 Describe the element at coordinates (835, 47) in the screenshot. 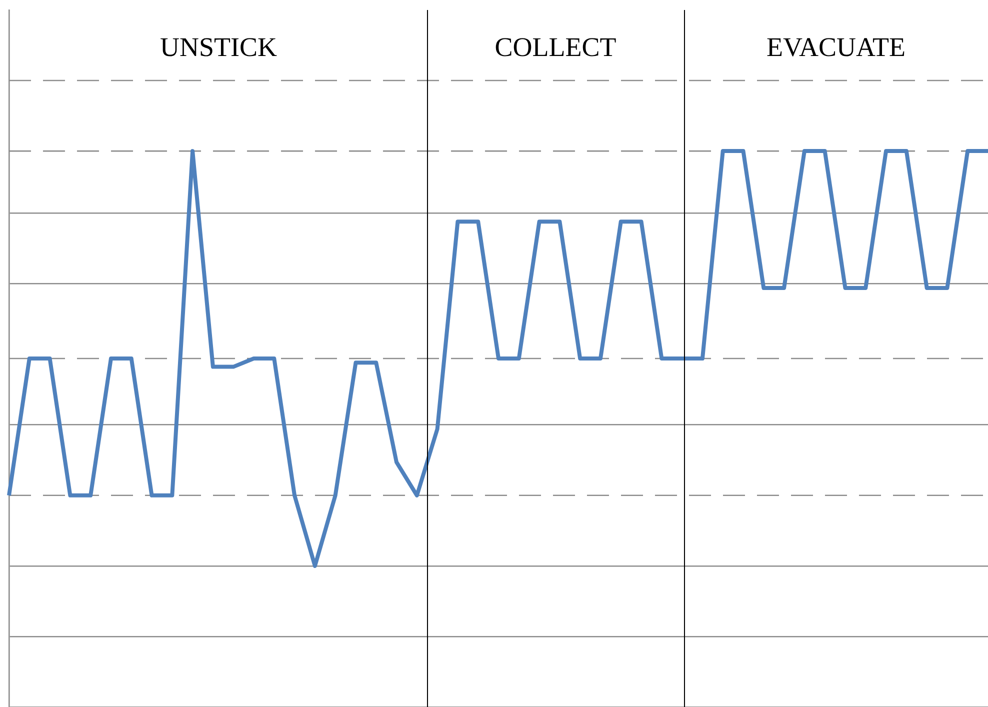

I see `text: EVACUATE` at that location.